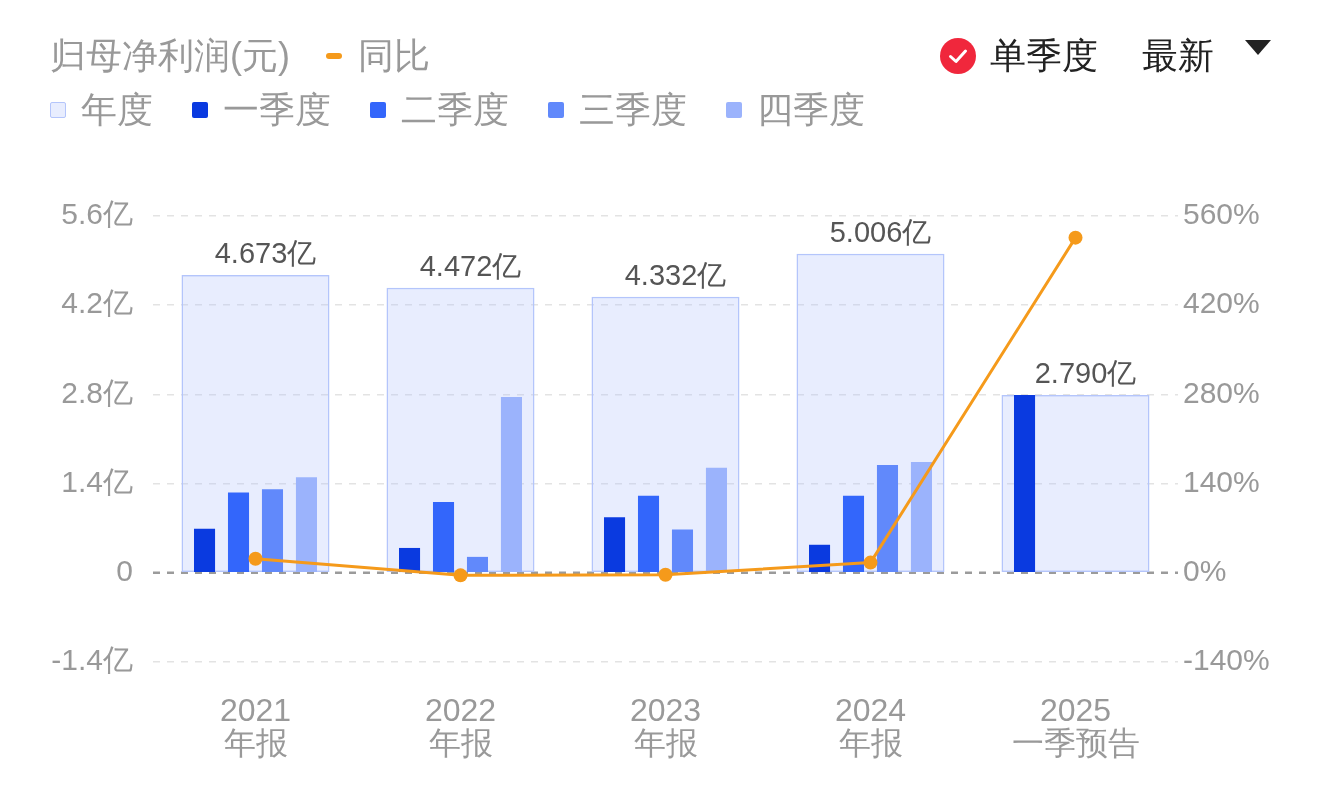 This screenshot has height=798, width=1320. Describe the element at coordinates (117, 109) in the screenshot. I see `legend-label: 年度` at that location.